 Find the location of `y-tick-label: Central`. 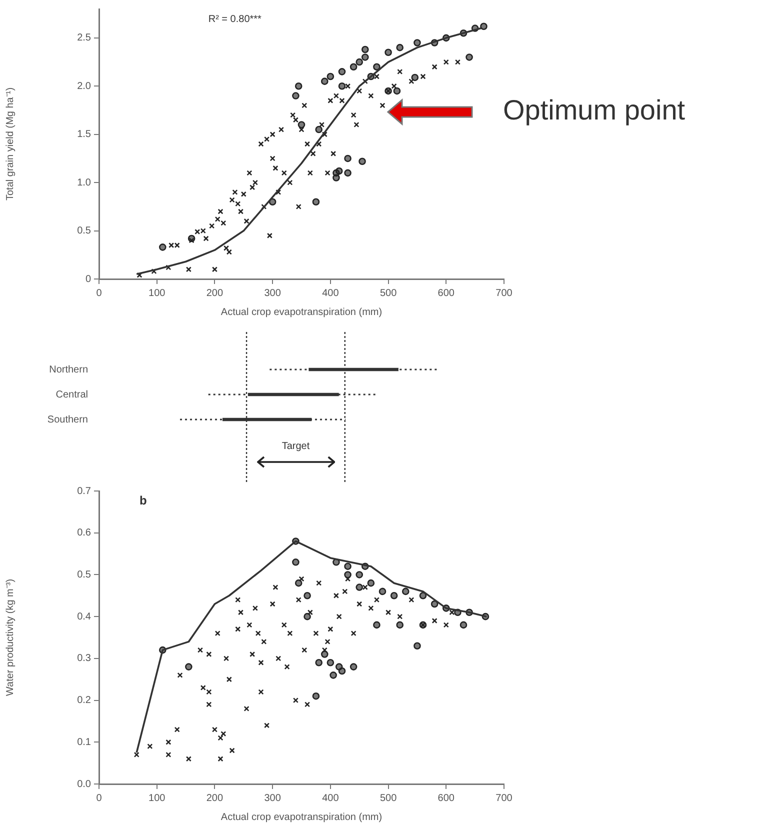

y-tick-label: Central is located at coordinates (72, 394).